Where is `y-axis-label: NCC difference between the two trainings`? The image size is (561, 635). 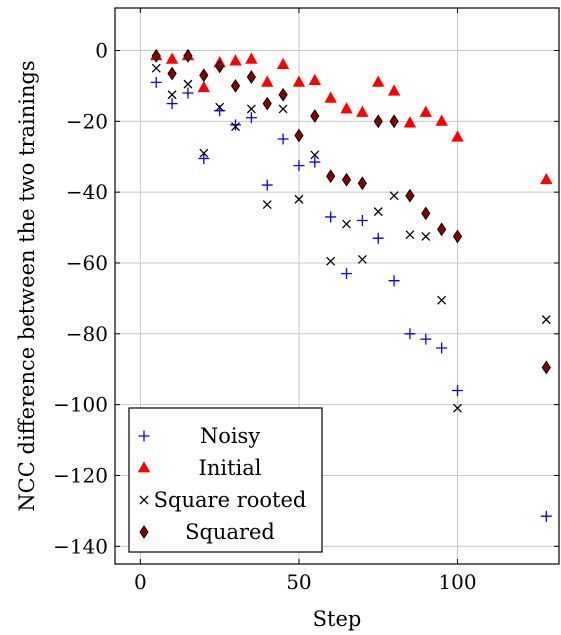
y-axis-label: NCC difference between the two trainings is located at coordinates (27, 285).